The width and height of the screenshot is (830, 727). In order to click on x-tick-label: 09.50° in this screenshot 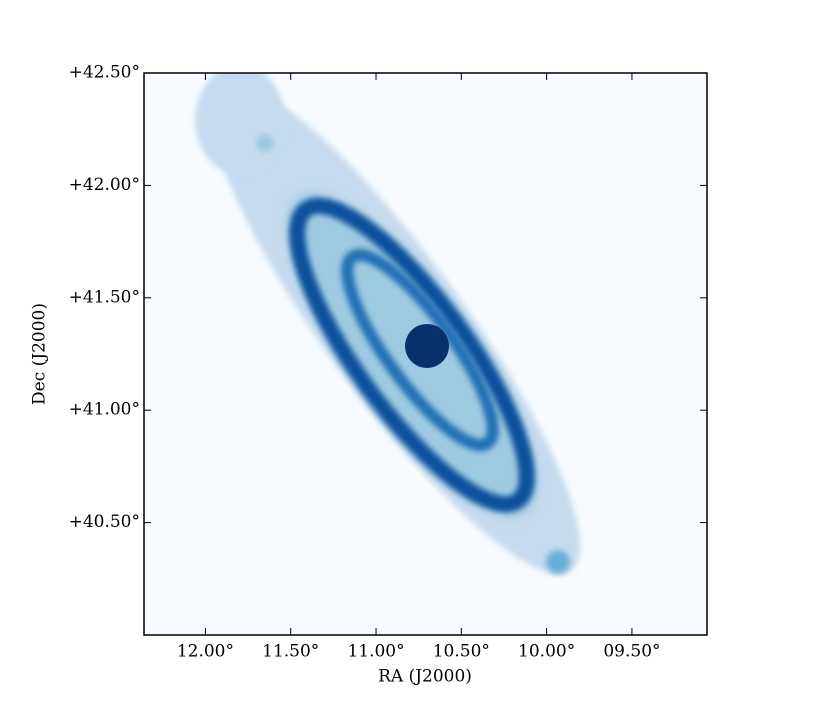, I will do `click(631, 652)`.